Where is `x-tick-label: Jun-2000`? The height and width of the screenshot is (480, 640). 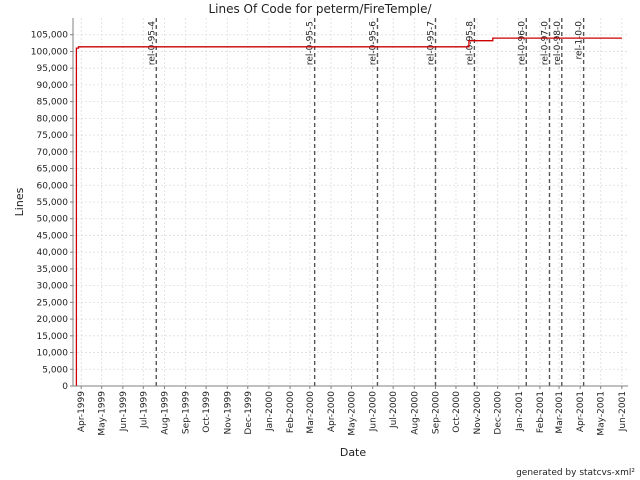 x-tick-label: Jun-2000 is located at coordinates (374, 411).